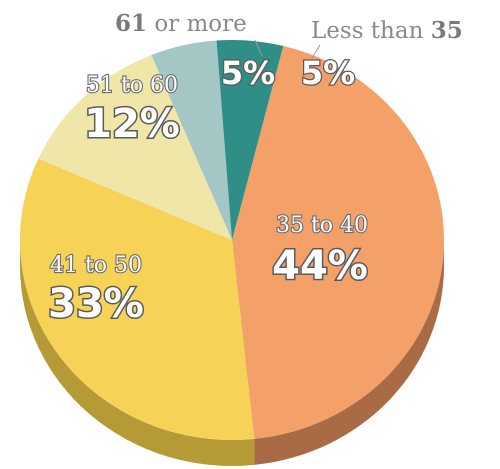 Image resolution: width=500 pixels, height=469 pixels. I want to click on slice-label-less-than-35-number: 35, so click(447, 30).